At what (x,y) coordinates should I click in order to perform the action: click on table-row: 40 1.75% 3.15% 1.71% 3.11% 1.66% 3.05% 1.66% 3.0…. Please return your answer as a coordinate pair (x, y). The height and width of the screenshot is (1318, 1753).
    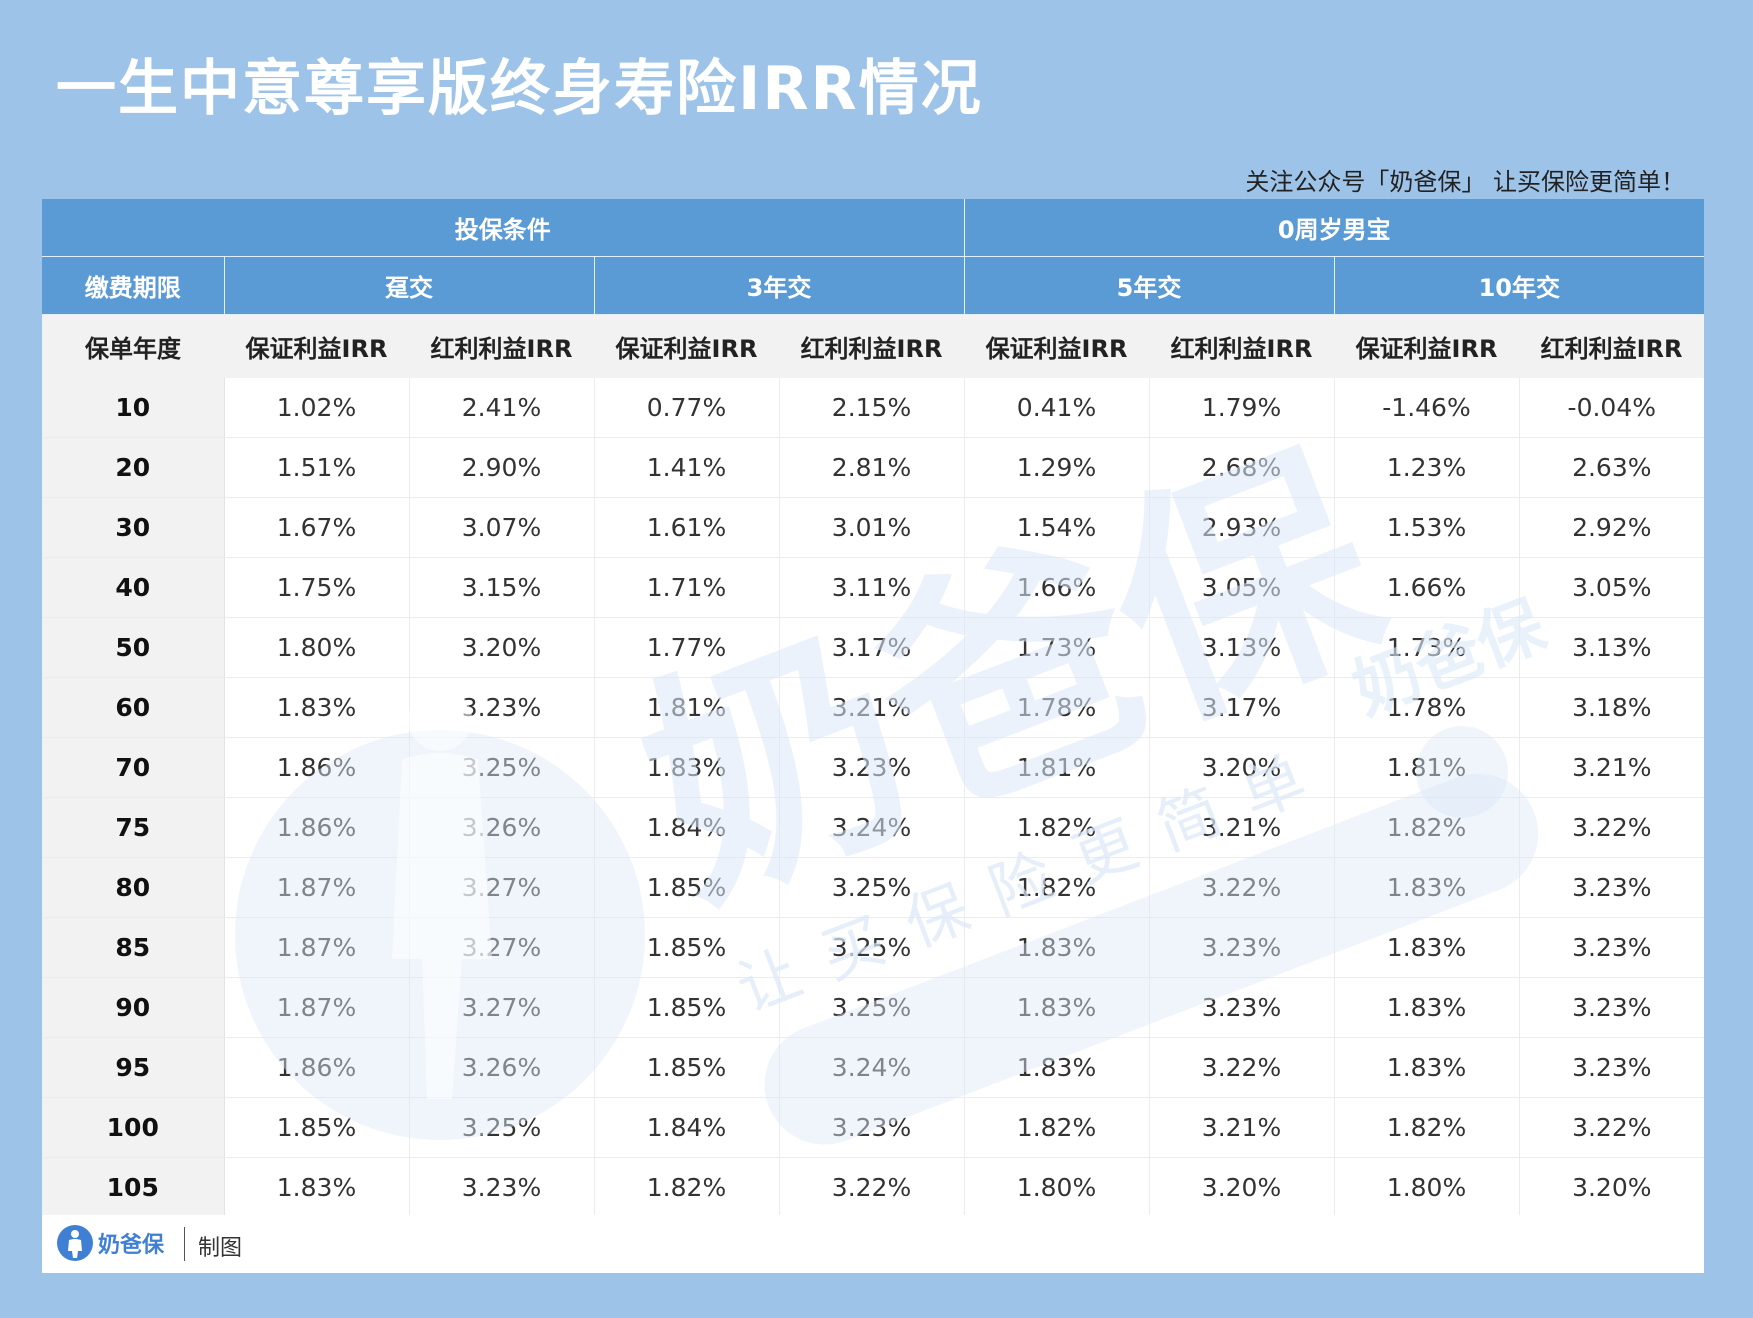
    Looking at the image, I should click on (873, 587).